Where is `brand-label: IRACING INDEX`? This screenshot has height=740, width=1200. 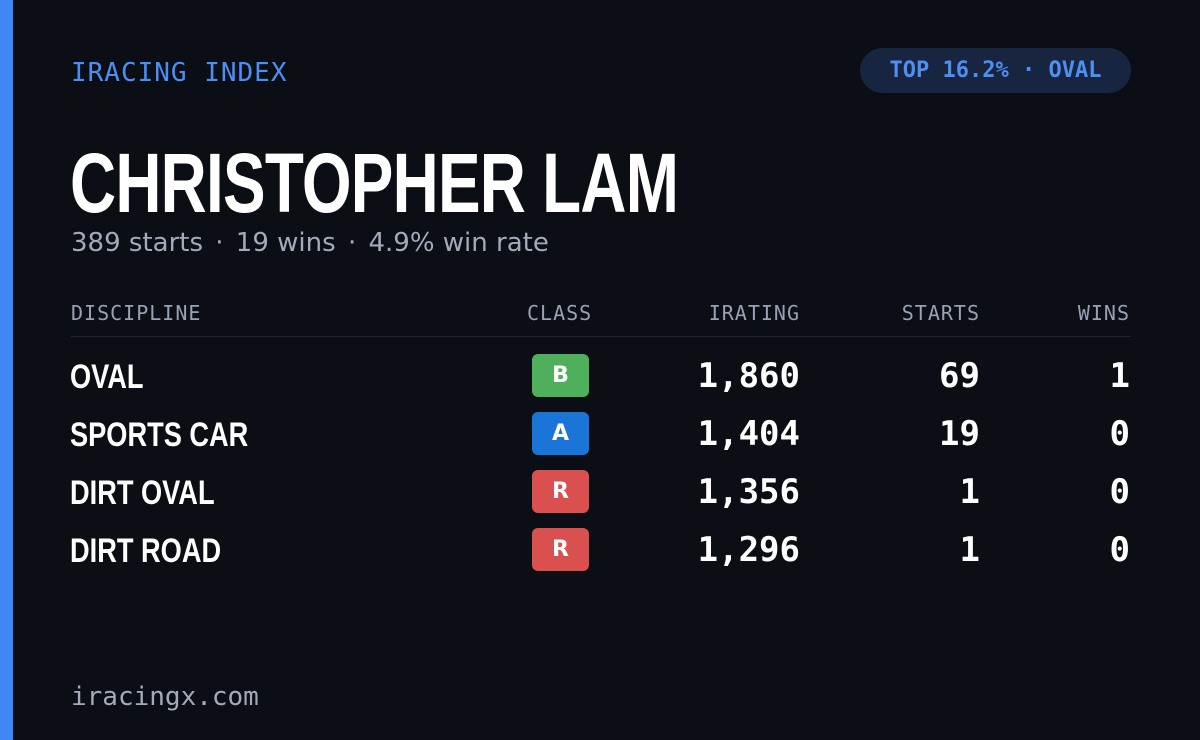
brand-label: IRACING INDEX is located at coordinates (179, 73).